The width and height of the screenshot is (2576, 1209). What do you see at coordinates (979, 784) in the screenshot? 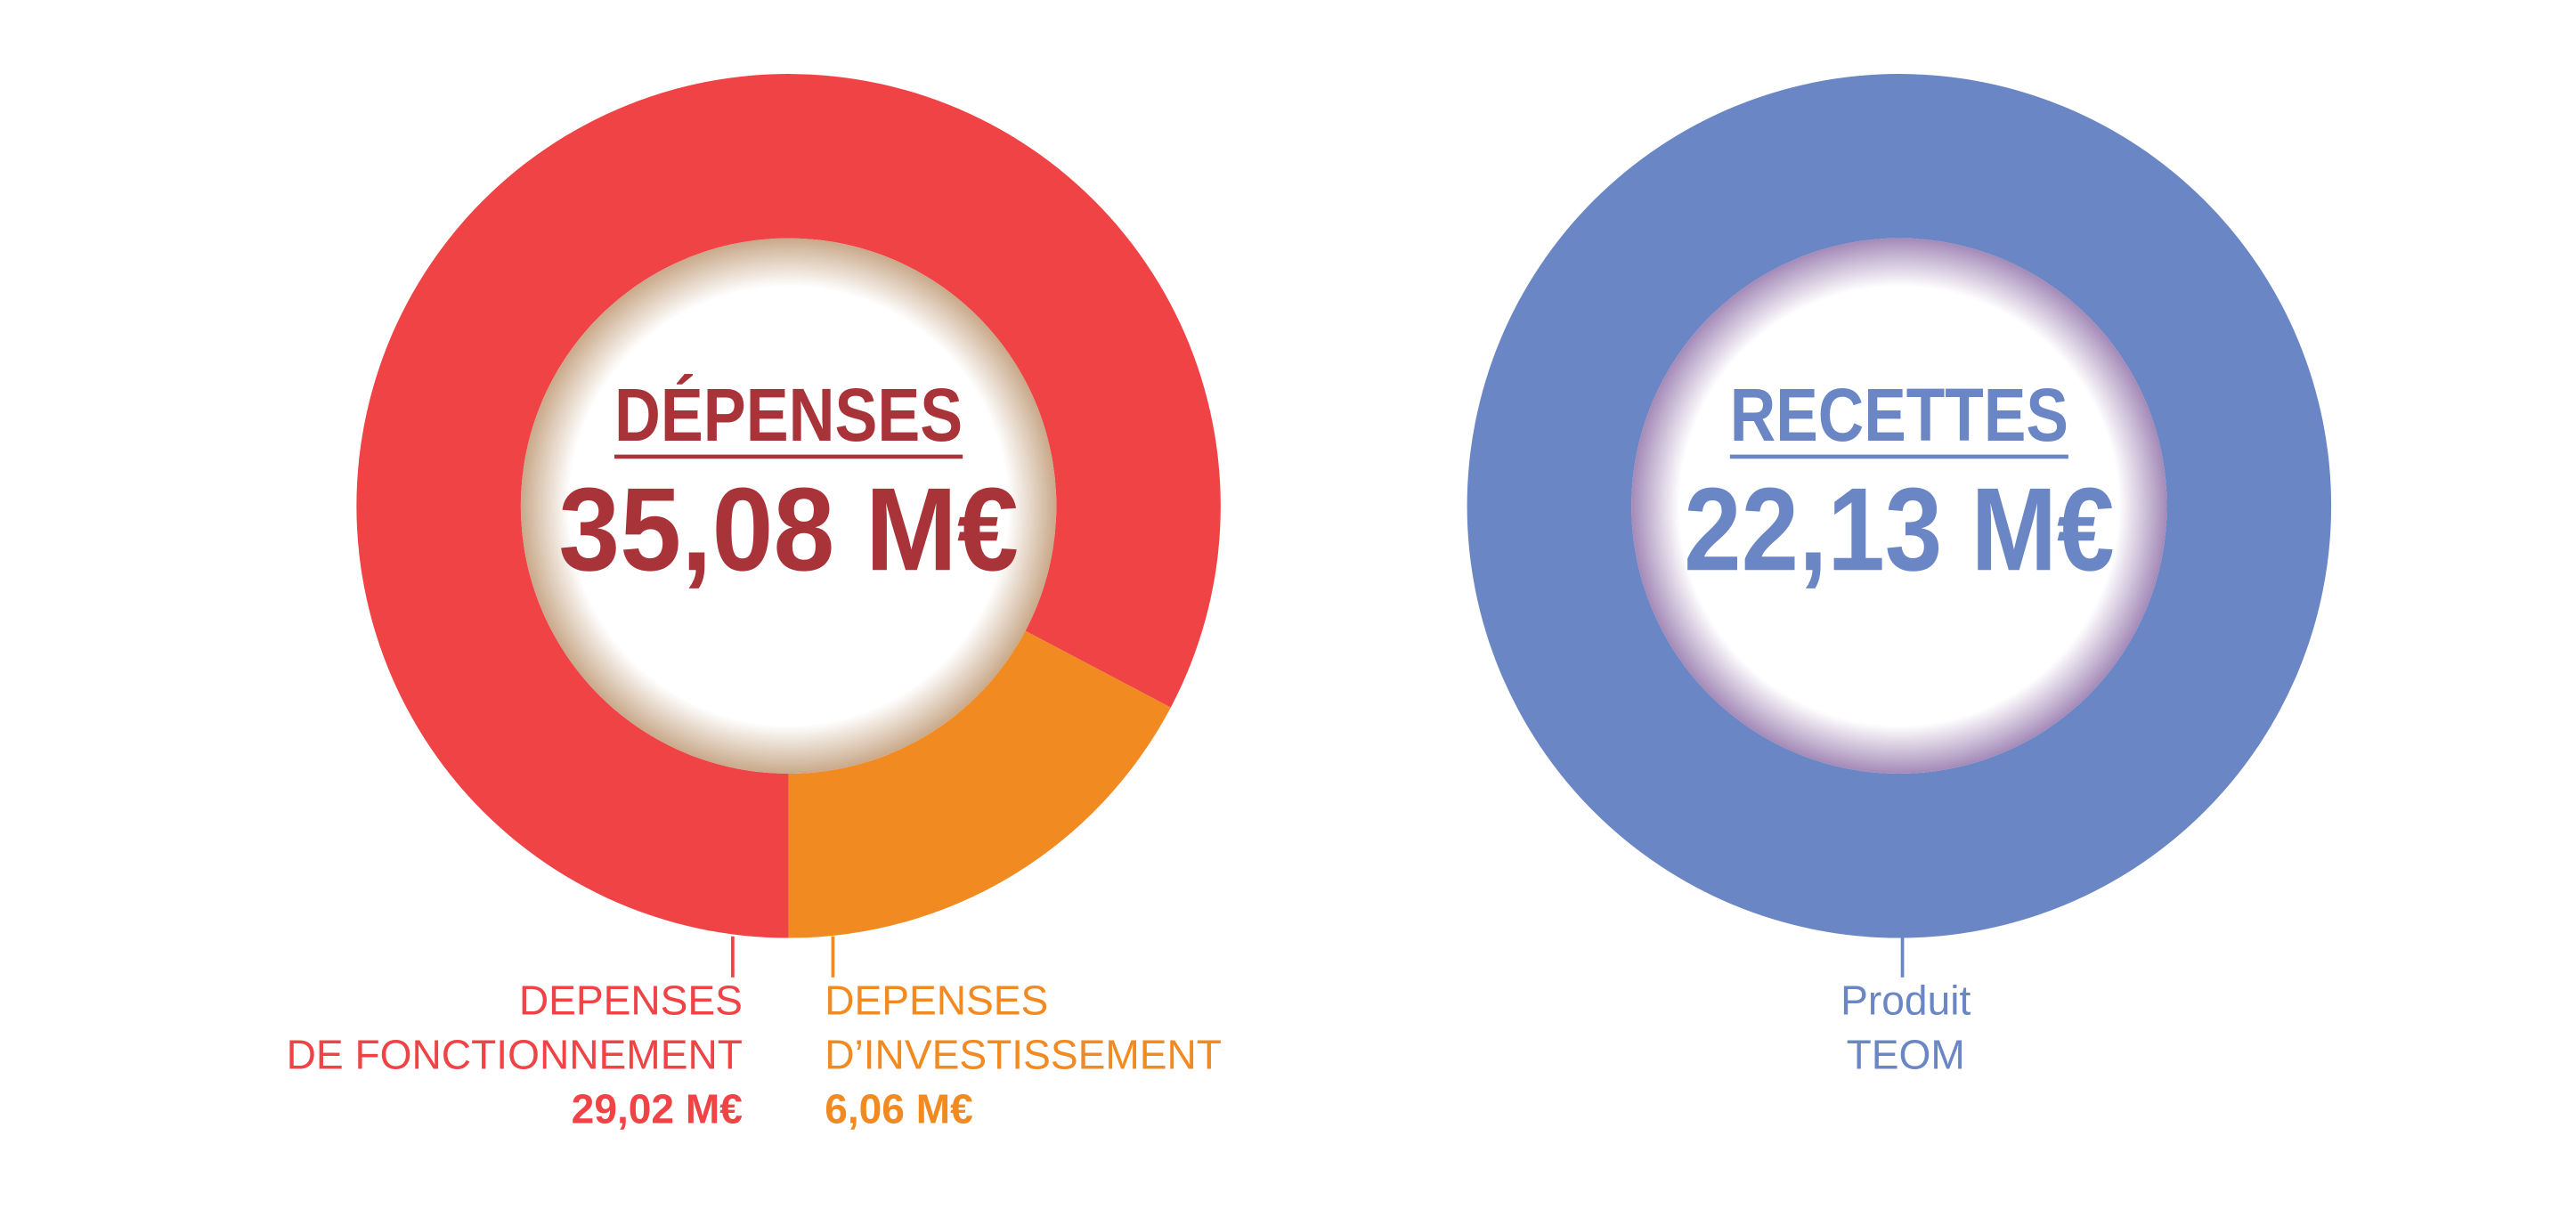
I see `donut-segment` at bounding box center [979, 784].